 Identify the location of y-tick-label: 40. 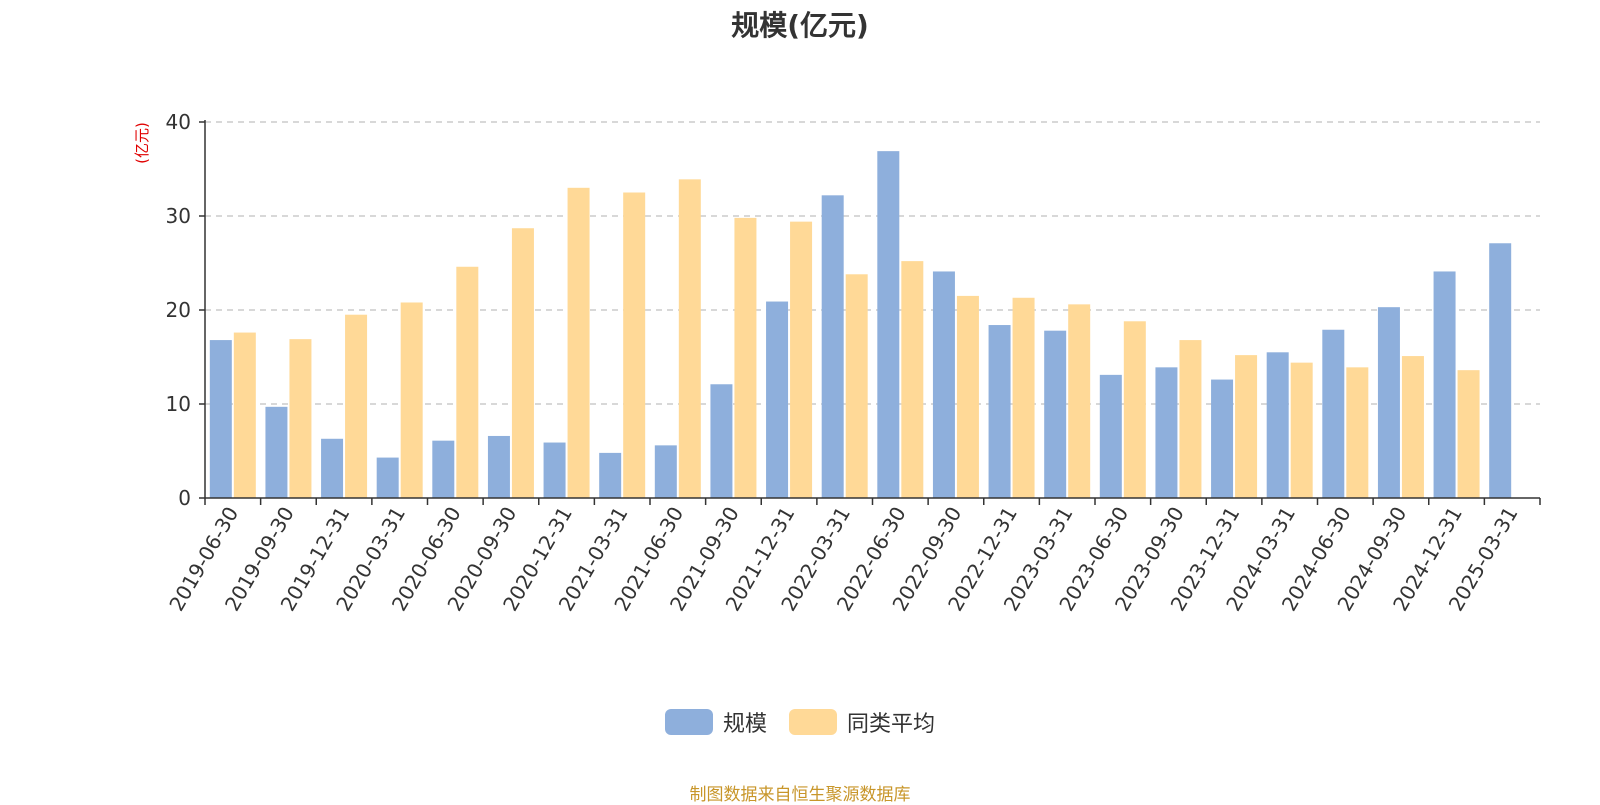
(178, 122).